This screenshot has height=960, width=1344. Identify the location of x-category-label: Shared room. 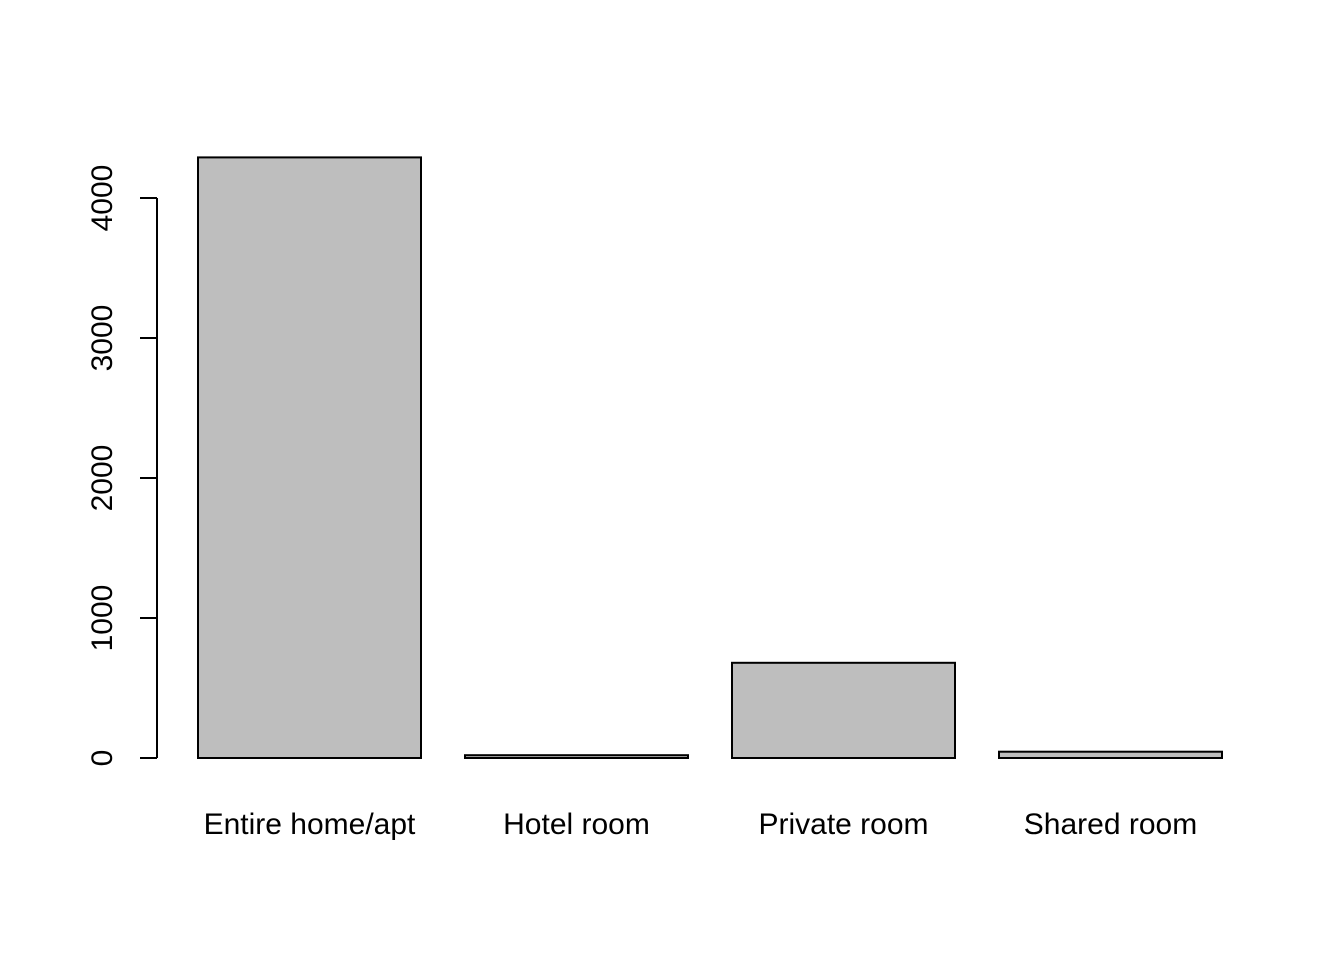
(1110, 824).